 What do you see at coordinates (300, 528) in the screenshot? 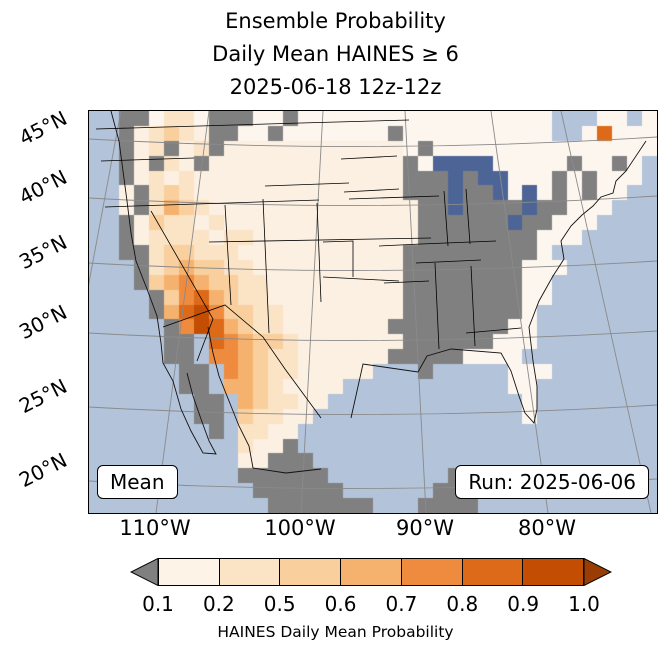
I see `lon-tick-label: 100°W` at bounding box center [300, 528].